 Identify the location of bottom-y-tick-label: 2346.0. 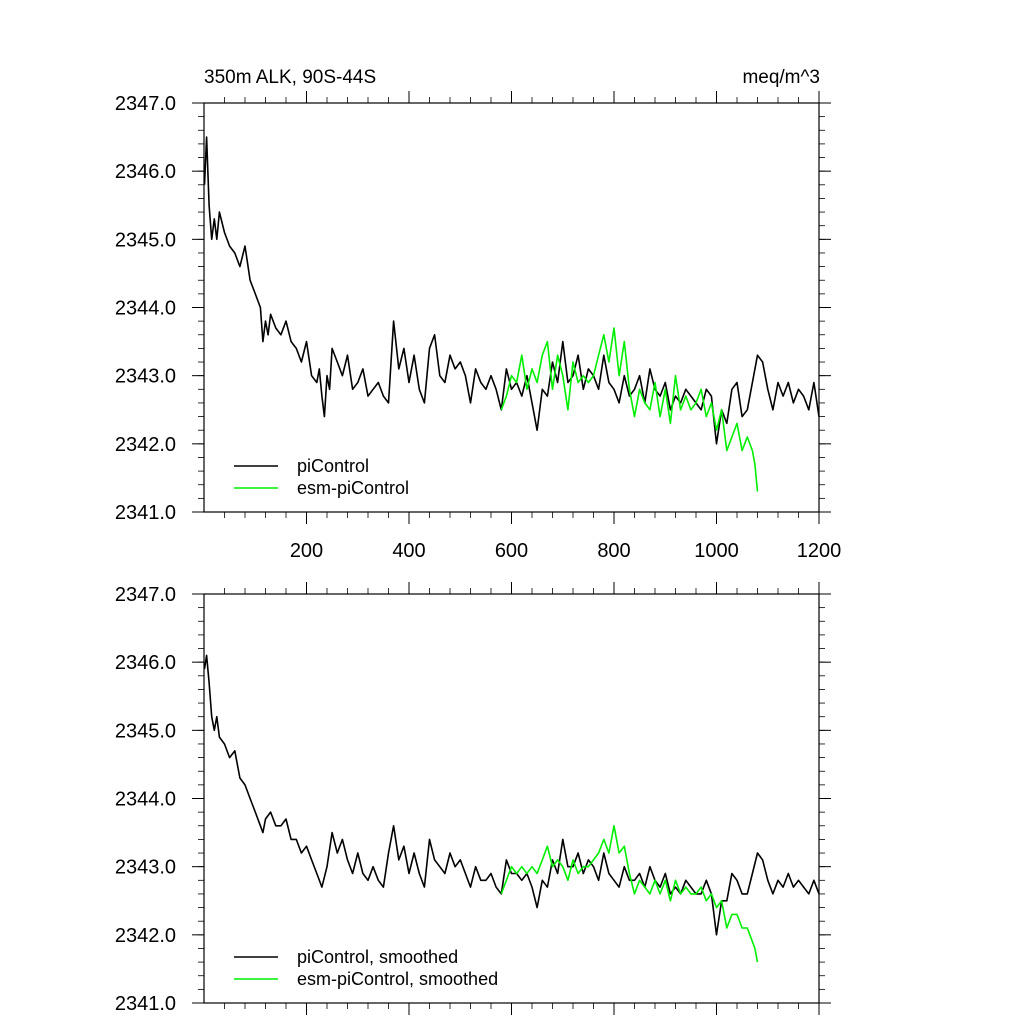
(145, 663).